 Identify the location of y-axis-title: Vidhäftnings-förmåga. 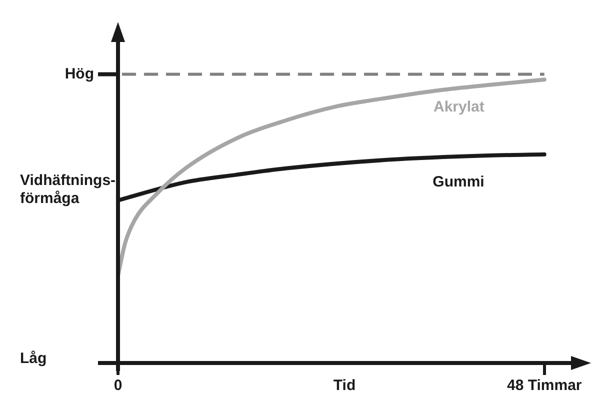
(68, 189).